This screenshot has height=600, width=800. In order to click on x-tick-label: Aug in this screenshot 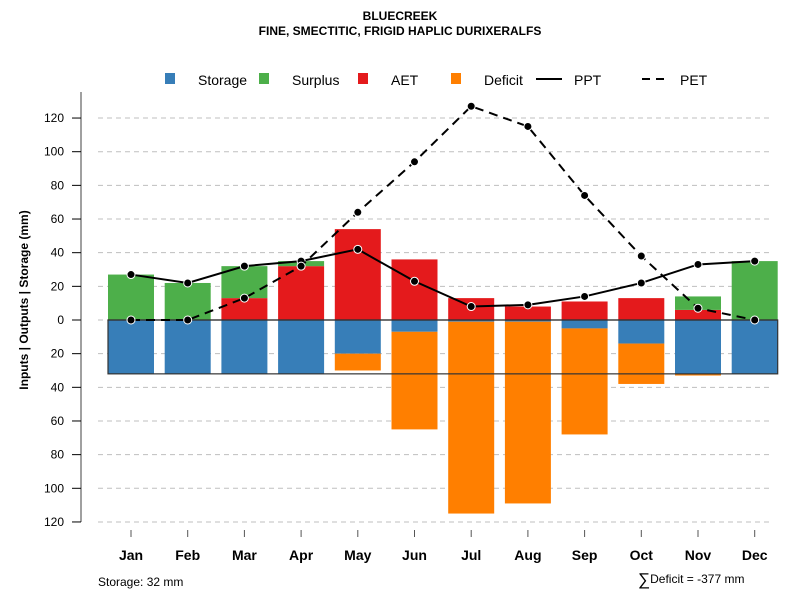, I will do `click(527, 555)`.